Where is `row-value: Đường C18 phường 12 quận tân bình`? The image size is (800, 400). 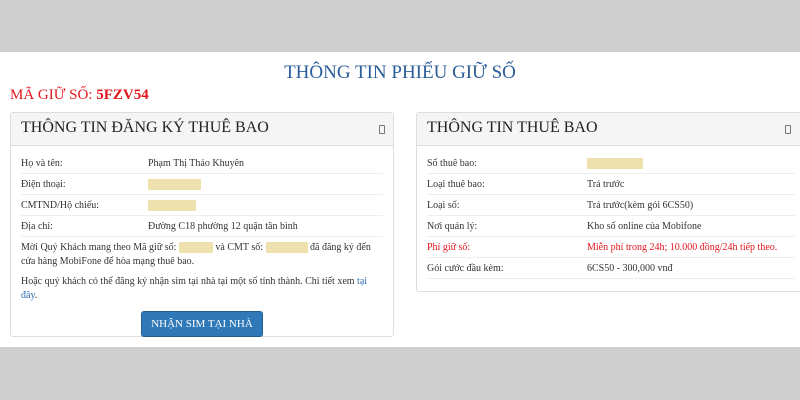
row-value: Đường C18 phường 12 quận tân bình is located at coordinates (223, 226).